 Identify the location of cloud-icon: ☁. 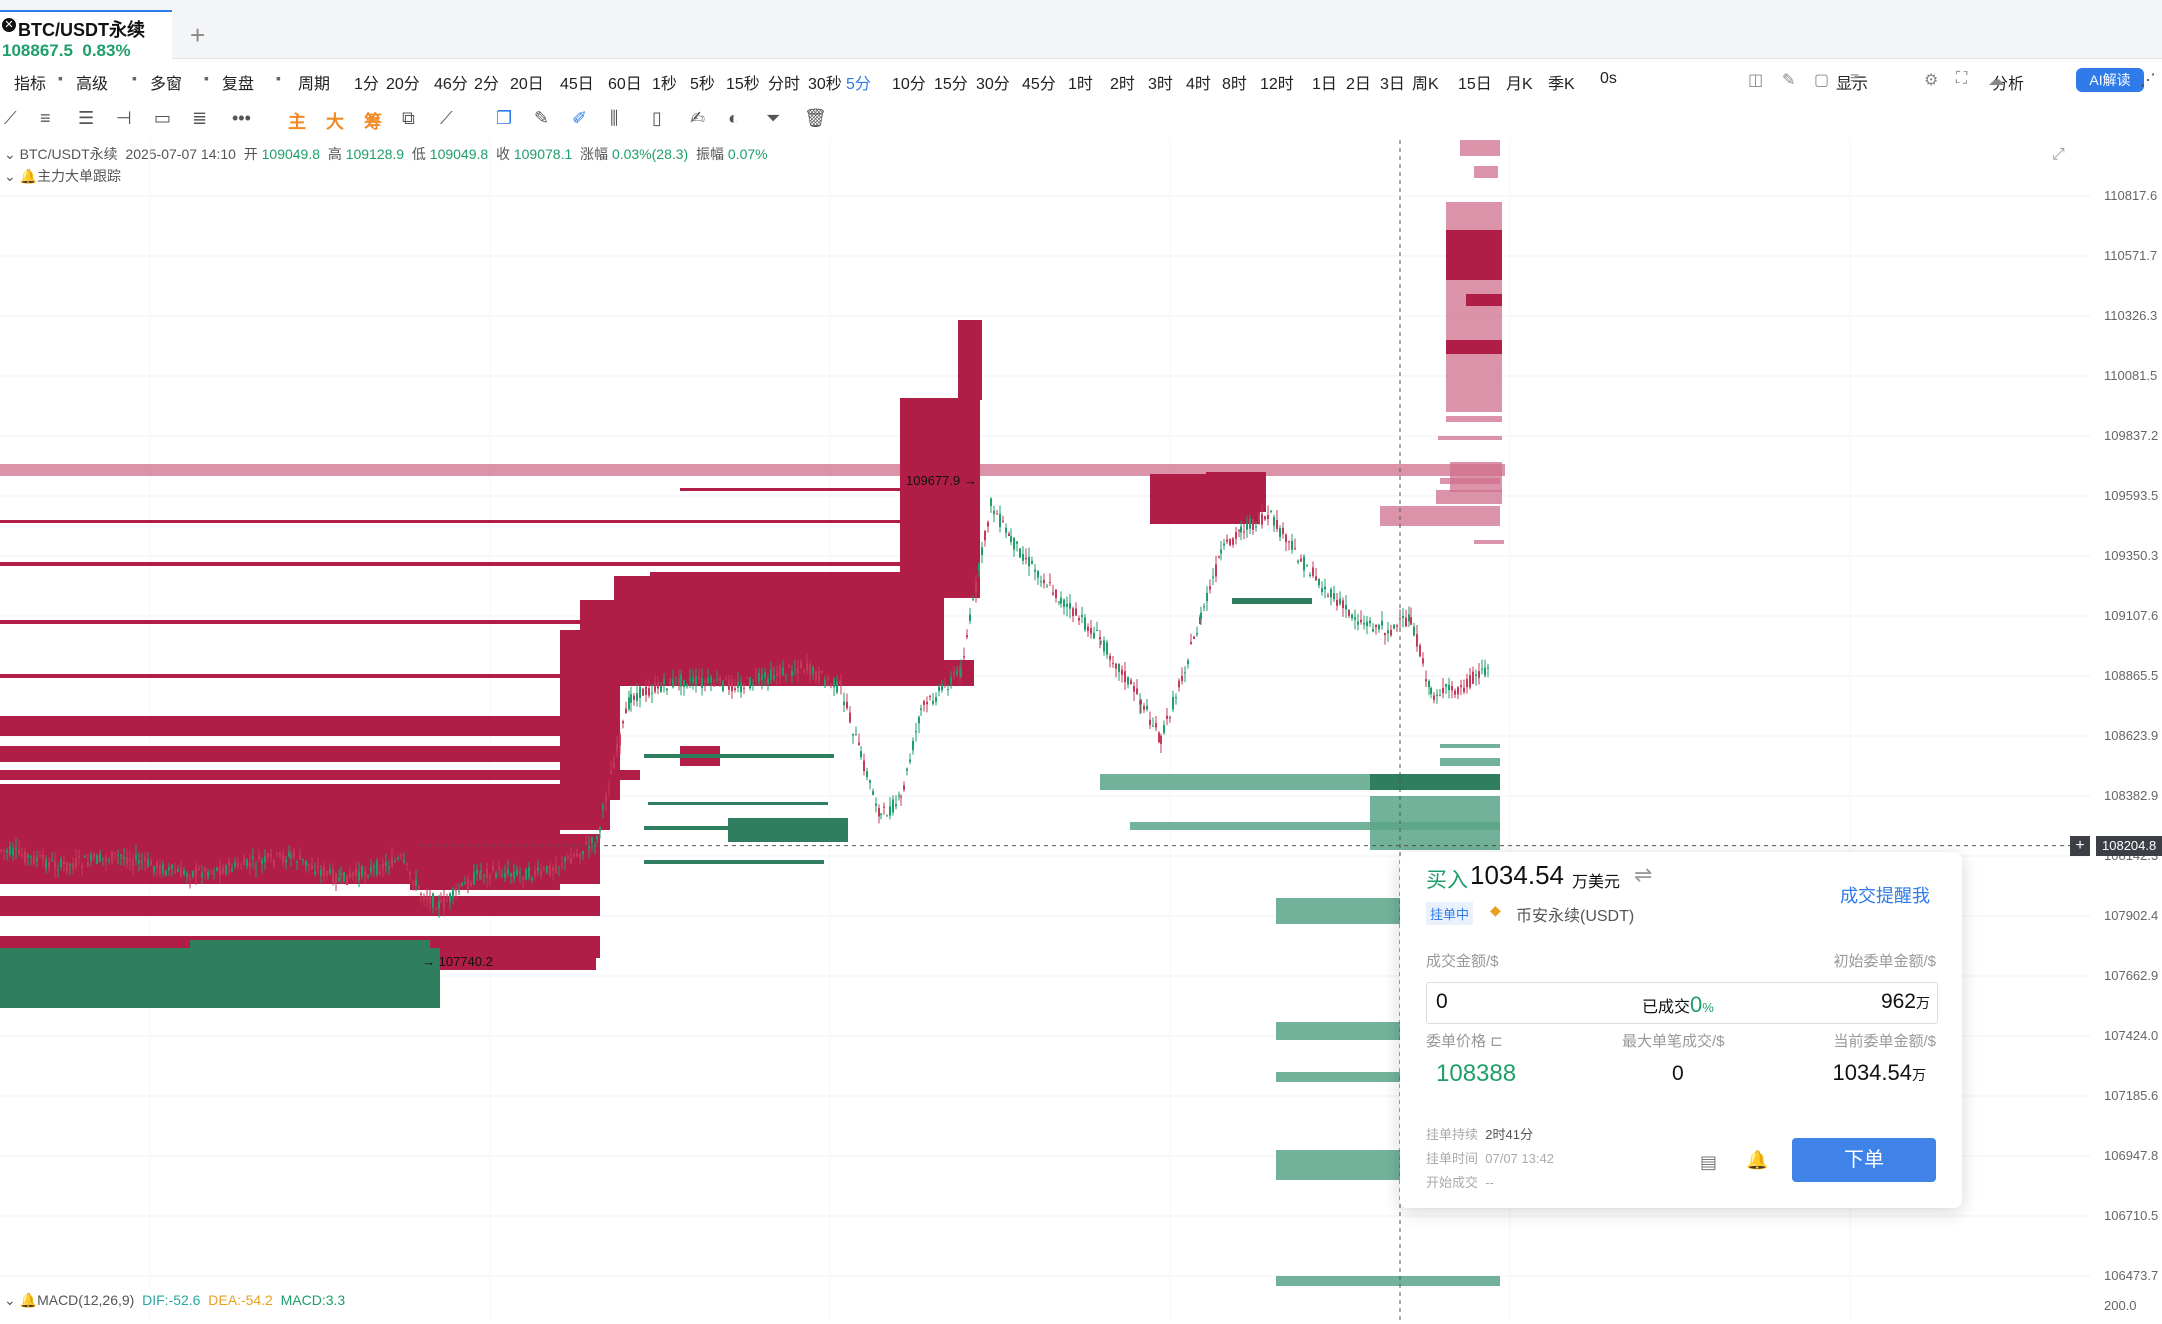
(1996, 80).